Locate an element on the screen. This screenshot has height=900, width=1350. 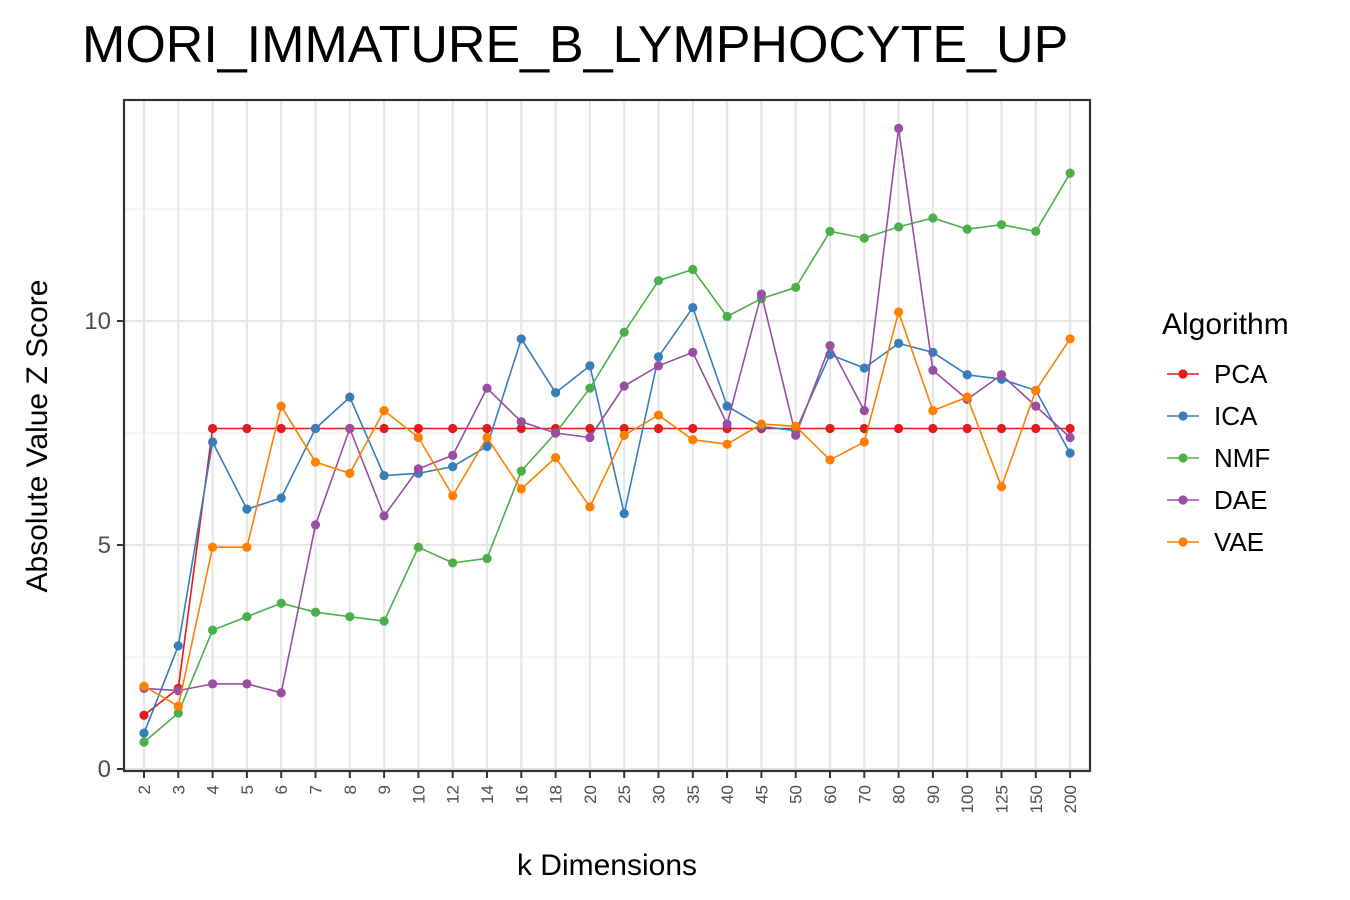
legend-key-point-nmf is located at coordinates (1183, 458).